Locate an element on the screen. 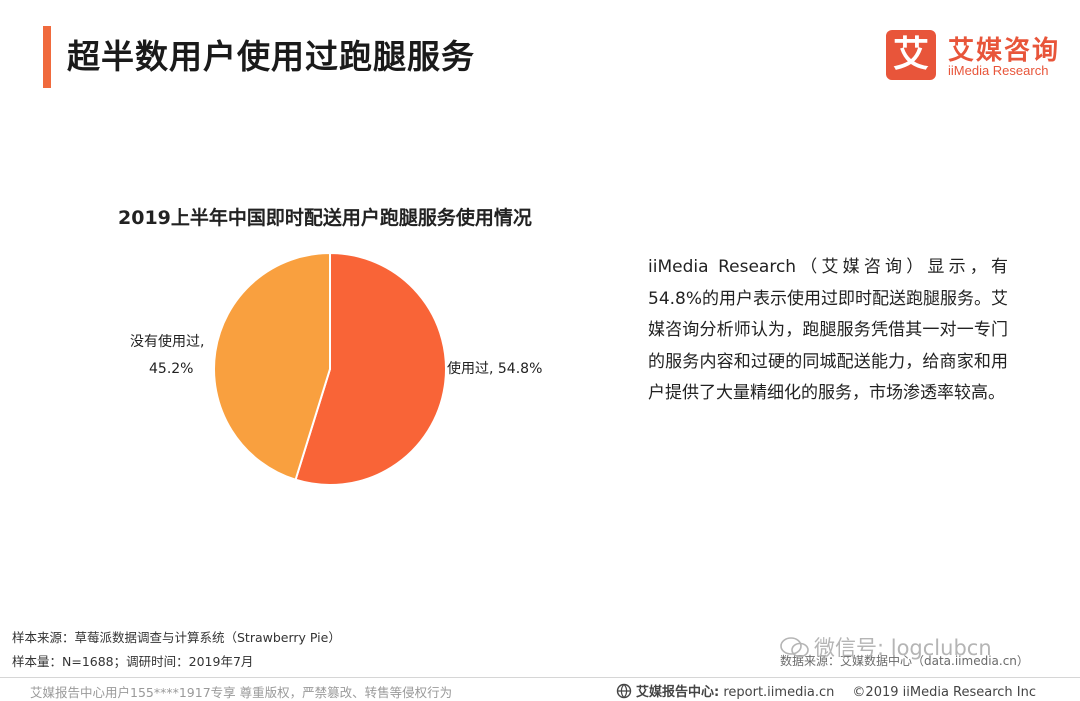  footer-copyright-notice: 艾媒报告中心用户155****1917专享 尊重版权，严禁篡改、转售等侵权行为 is located at coordinates (241, 692).